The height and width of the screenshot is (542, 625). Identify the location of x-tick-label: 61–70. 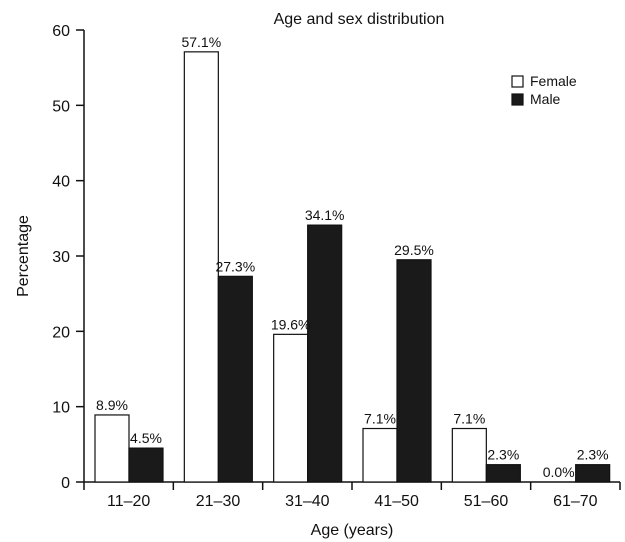
(575, 501).